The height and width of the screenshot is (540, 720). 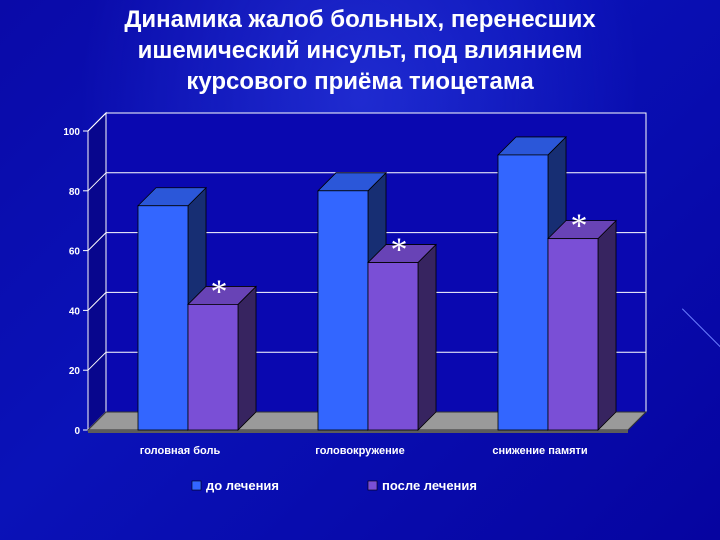 I want to click on x-category-label: снижение памяти, so click(x=539, y=451).